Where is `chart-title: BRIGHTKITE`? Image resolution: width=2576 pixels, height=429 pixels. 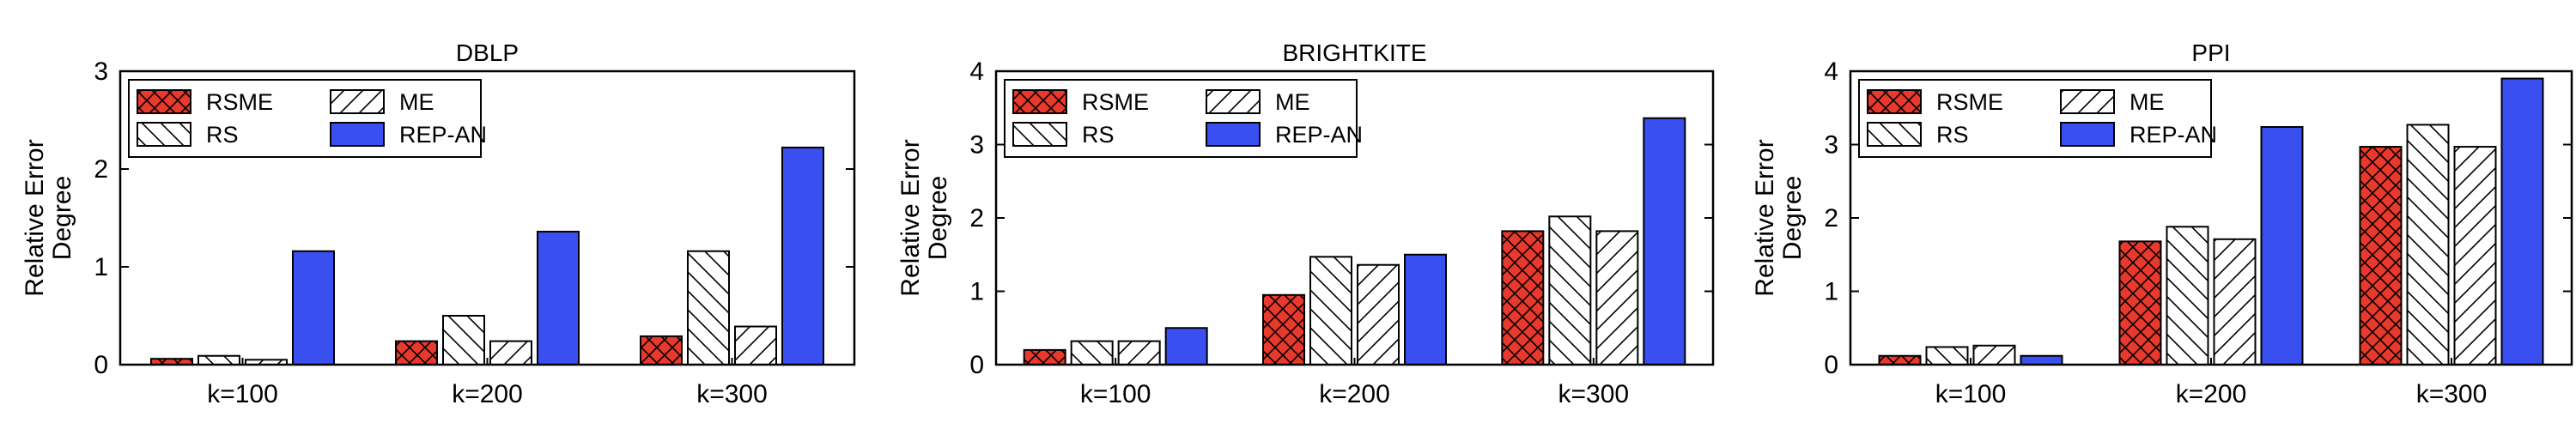
chart-title: BRIGHTKITE is located at coordinates (1354, 52).